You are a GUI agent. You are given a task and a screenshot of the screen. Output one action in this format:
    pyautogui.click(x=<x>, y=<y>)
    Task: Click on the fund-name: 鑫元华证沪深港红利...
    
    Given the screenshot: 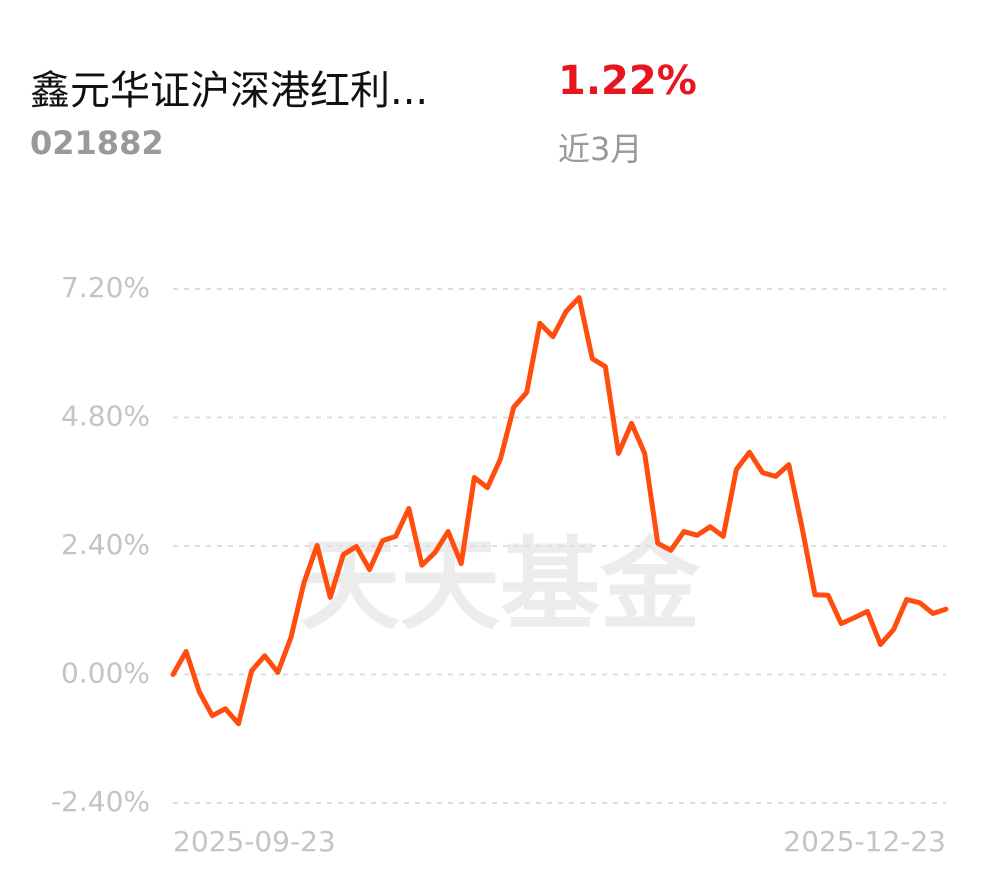 What is the action you would take?
    pyautogui.click(x=229, y=91)
    